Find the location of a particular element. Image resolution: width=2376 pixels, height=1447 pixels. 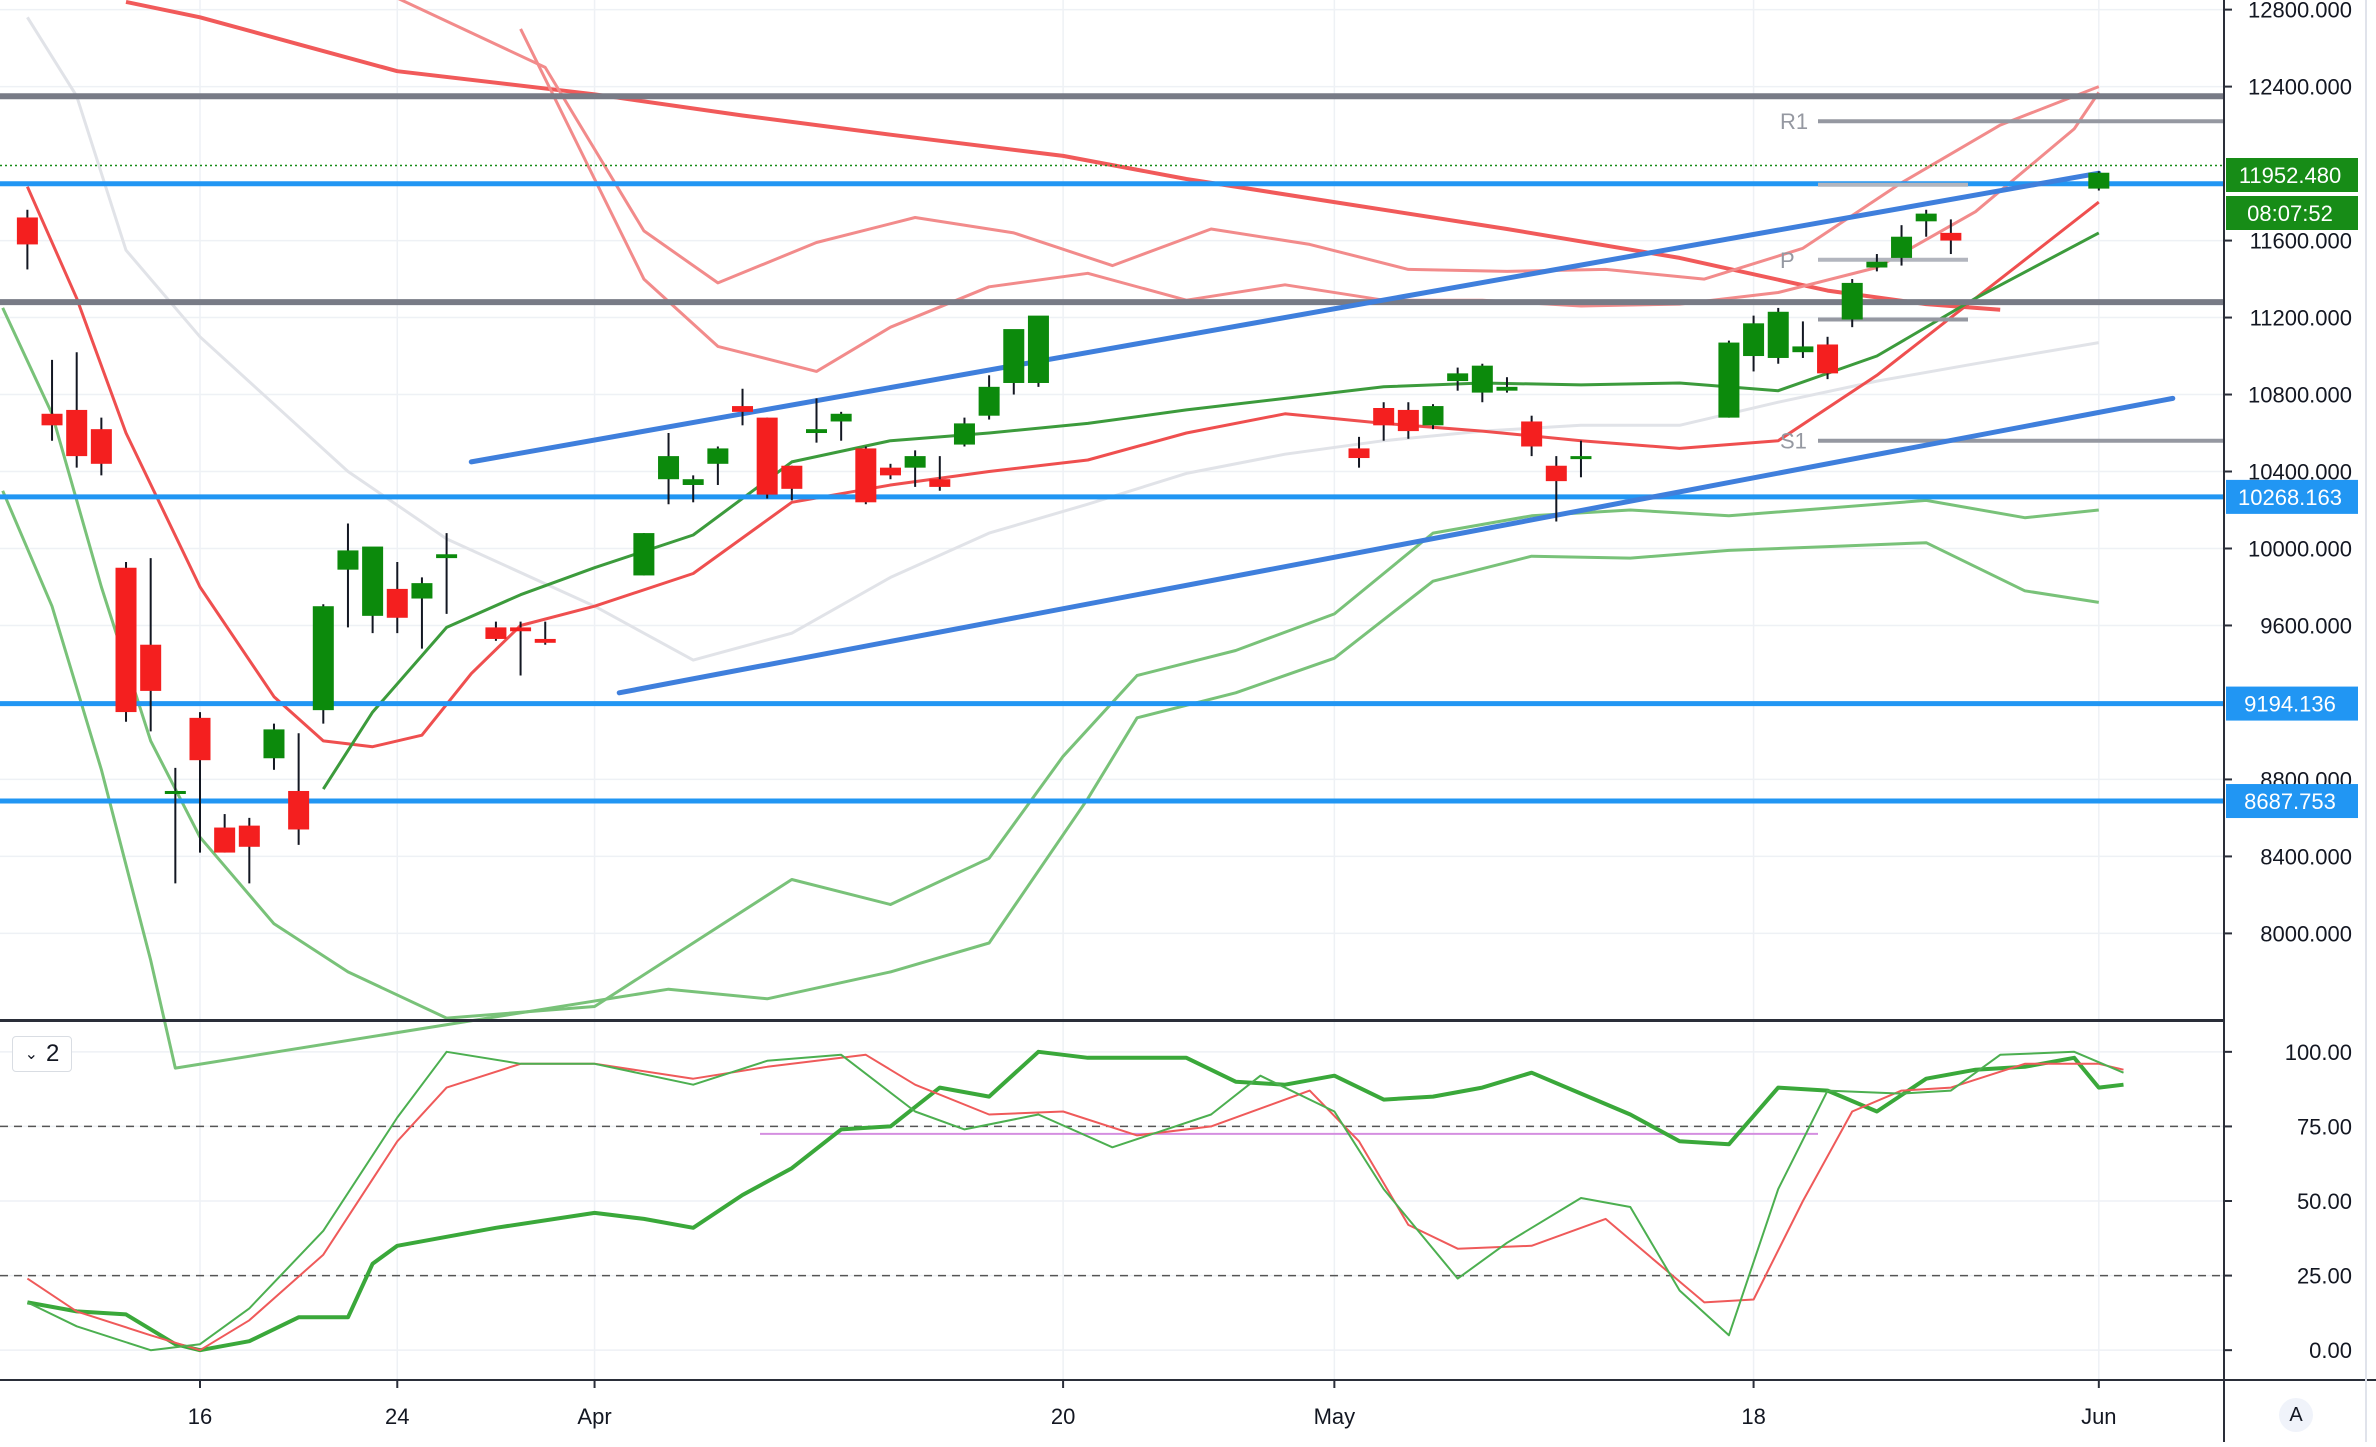

time-axis-ticks: 1624Apr20May18Jun15 is located at coordinates (1152, 1404).